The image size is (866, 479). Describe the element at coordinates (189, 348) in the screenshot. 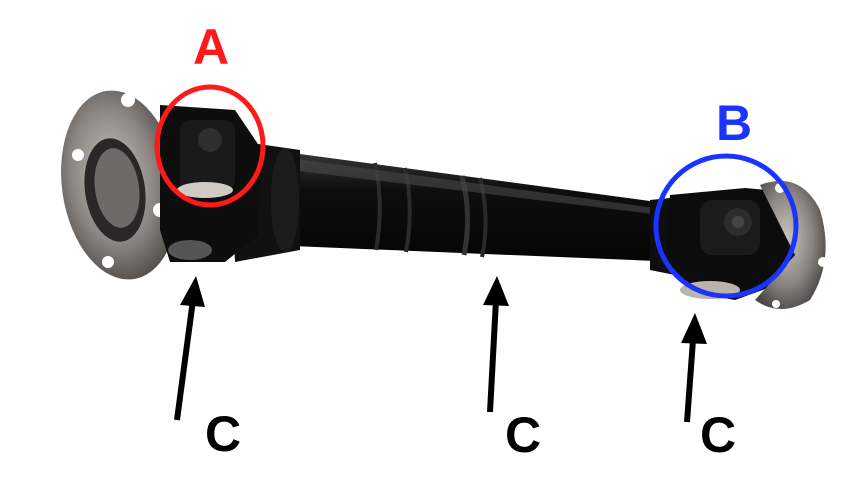

I see `arrow-left` at that location.